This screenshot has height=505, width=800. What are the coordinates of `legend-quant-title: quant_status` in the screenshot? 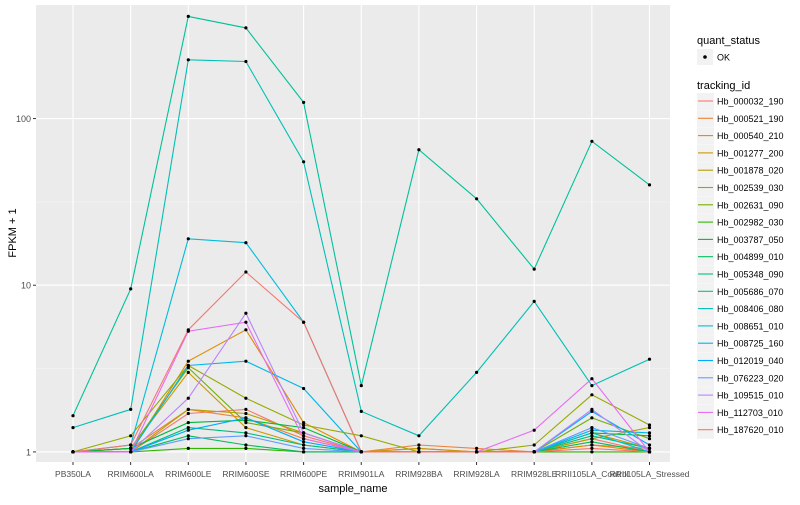 It's located at (728, 41).